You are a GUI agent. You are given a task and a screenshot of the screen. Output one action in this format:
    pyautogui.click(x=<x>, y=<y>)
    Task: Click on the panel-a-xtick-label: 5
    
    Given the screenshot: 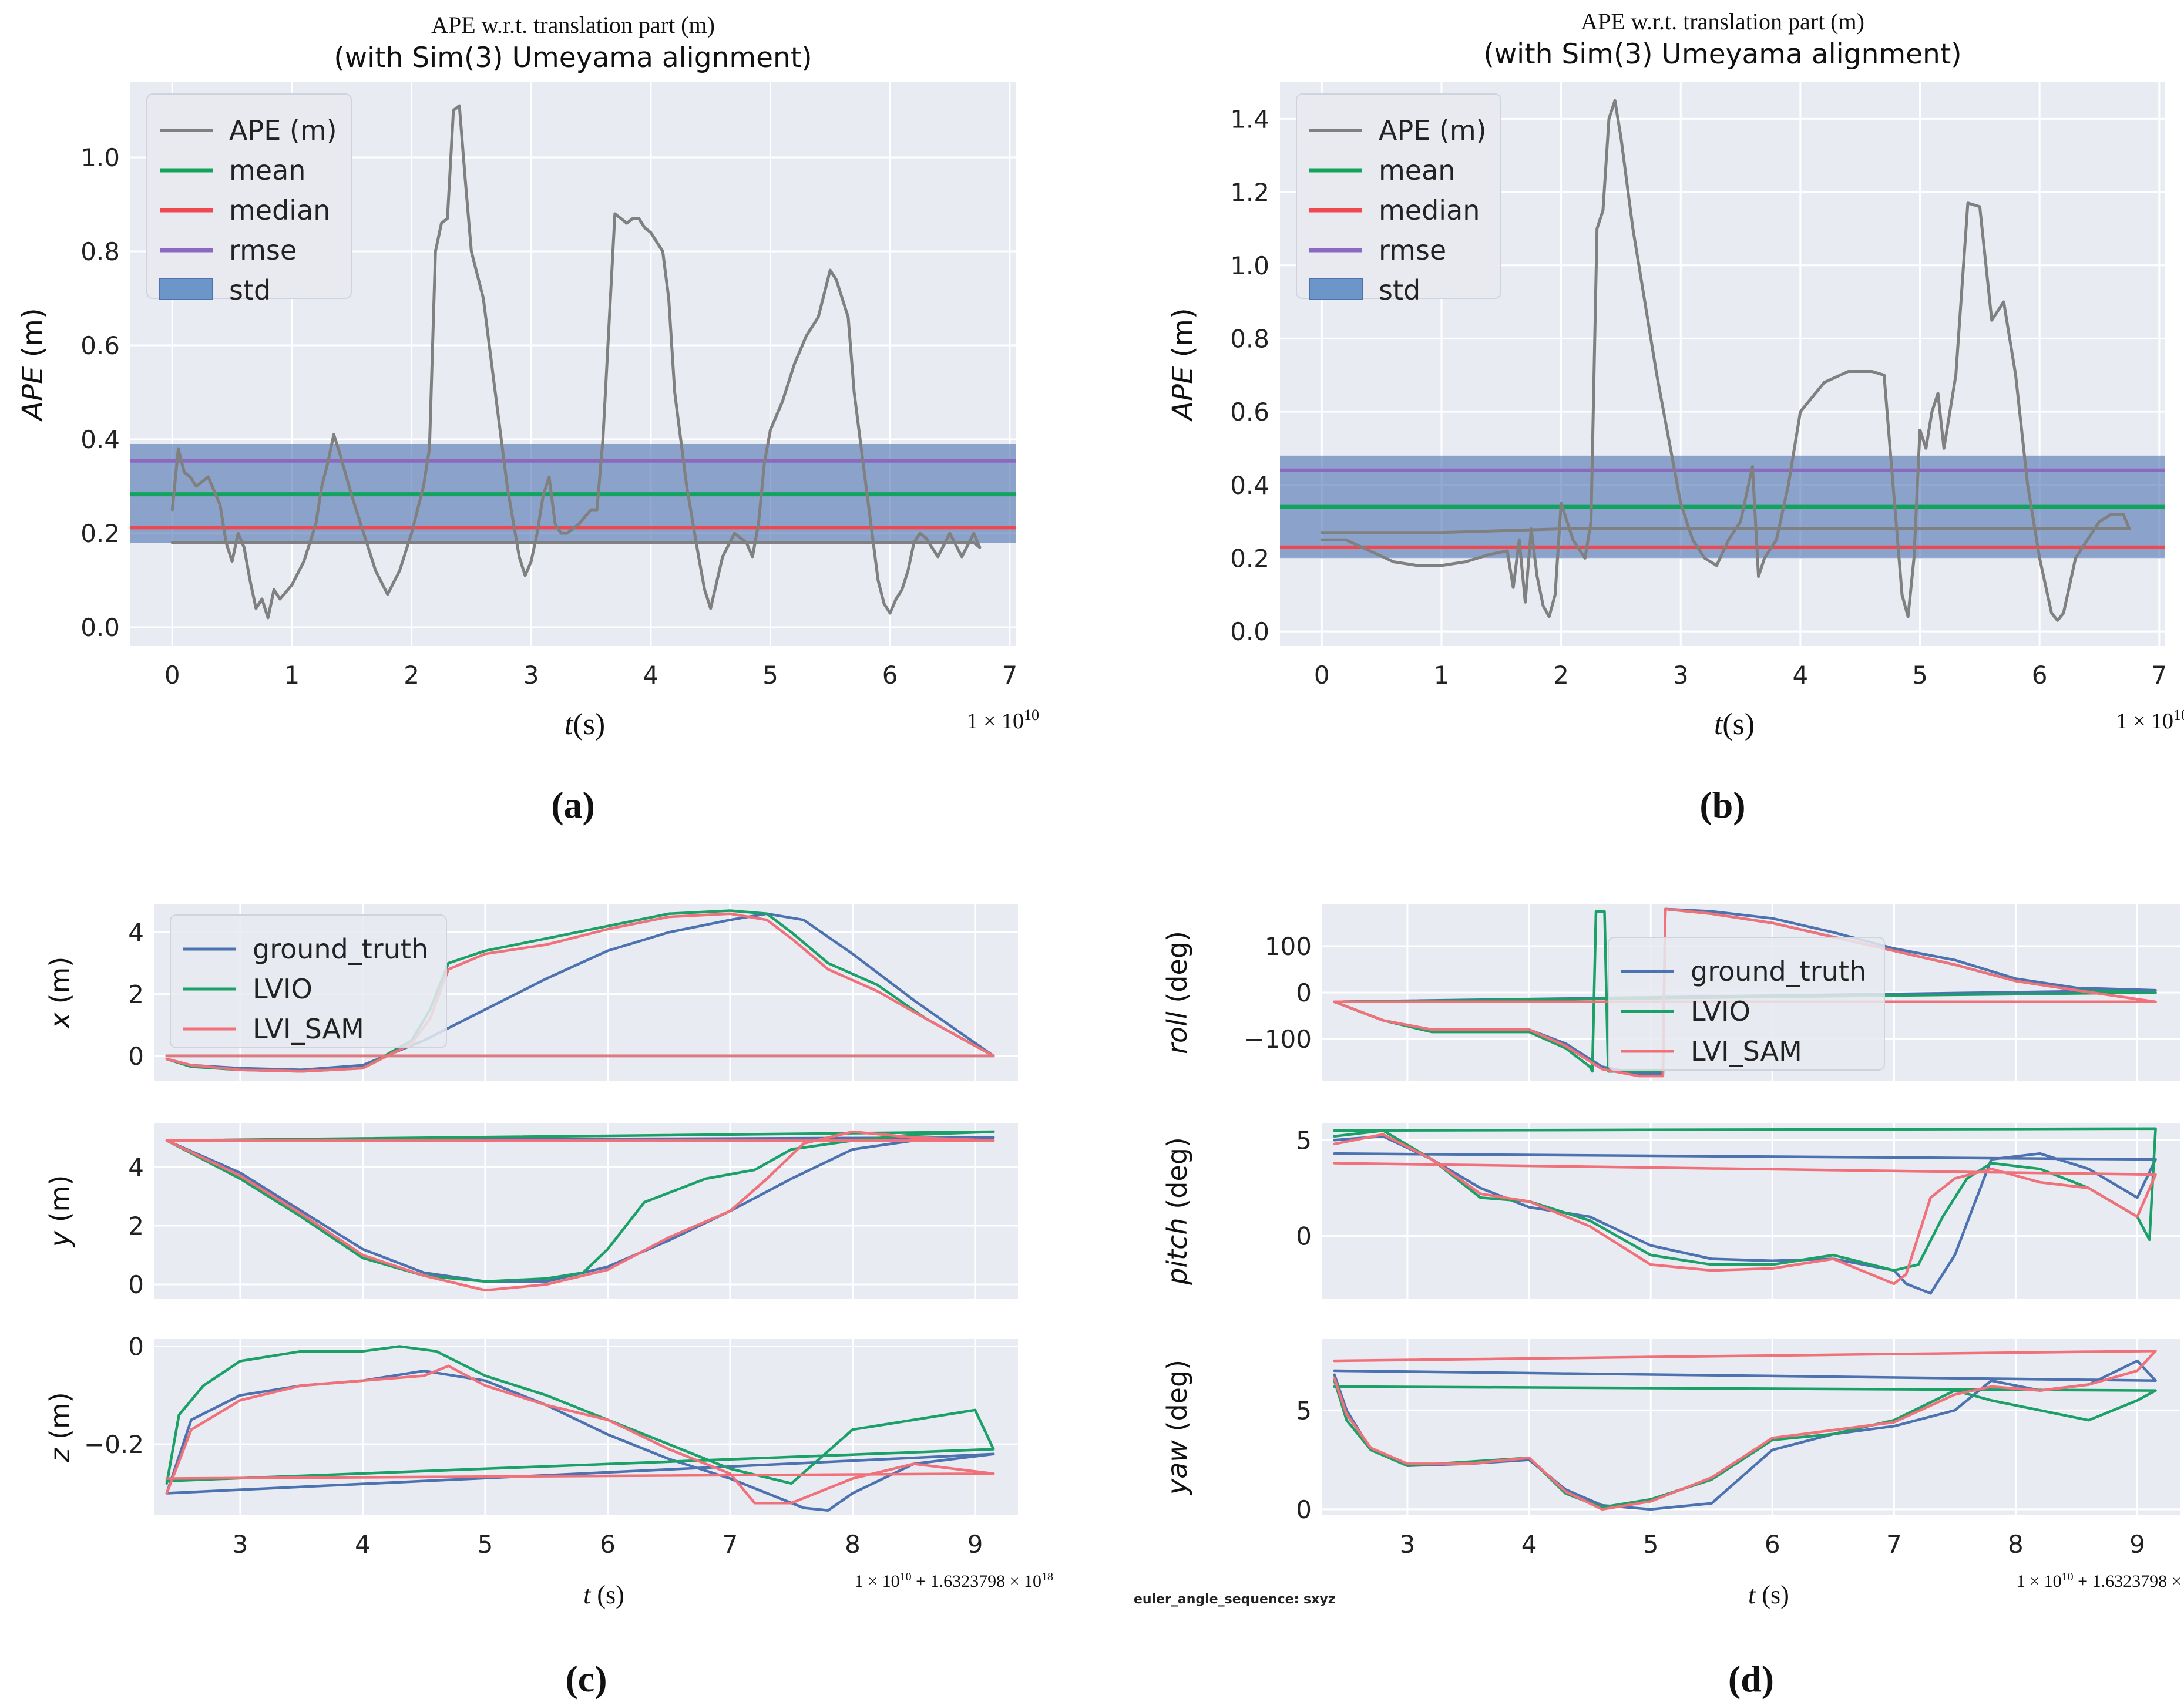 What is the action you would take?
    pyautogui.click(x=770, y=675)
    